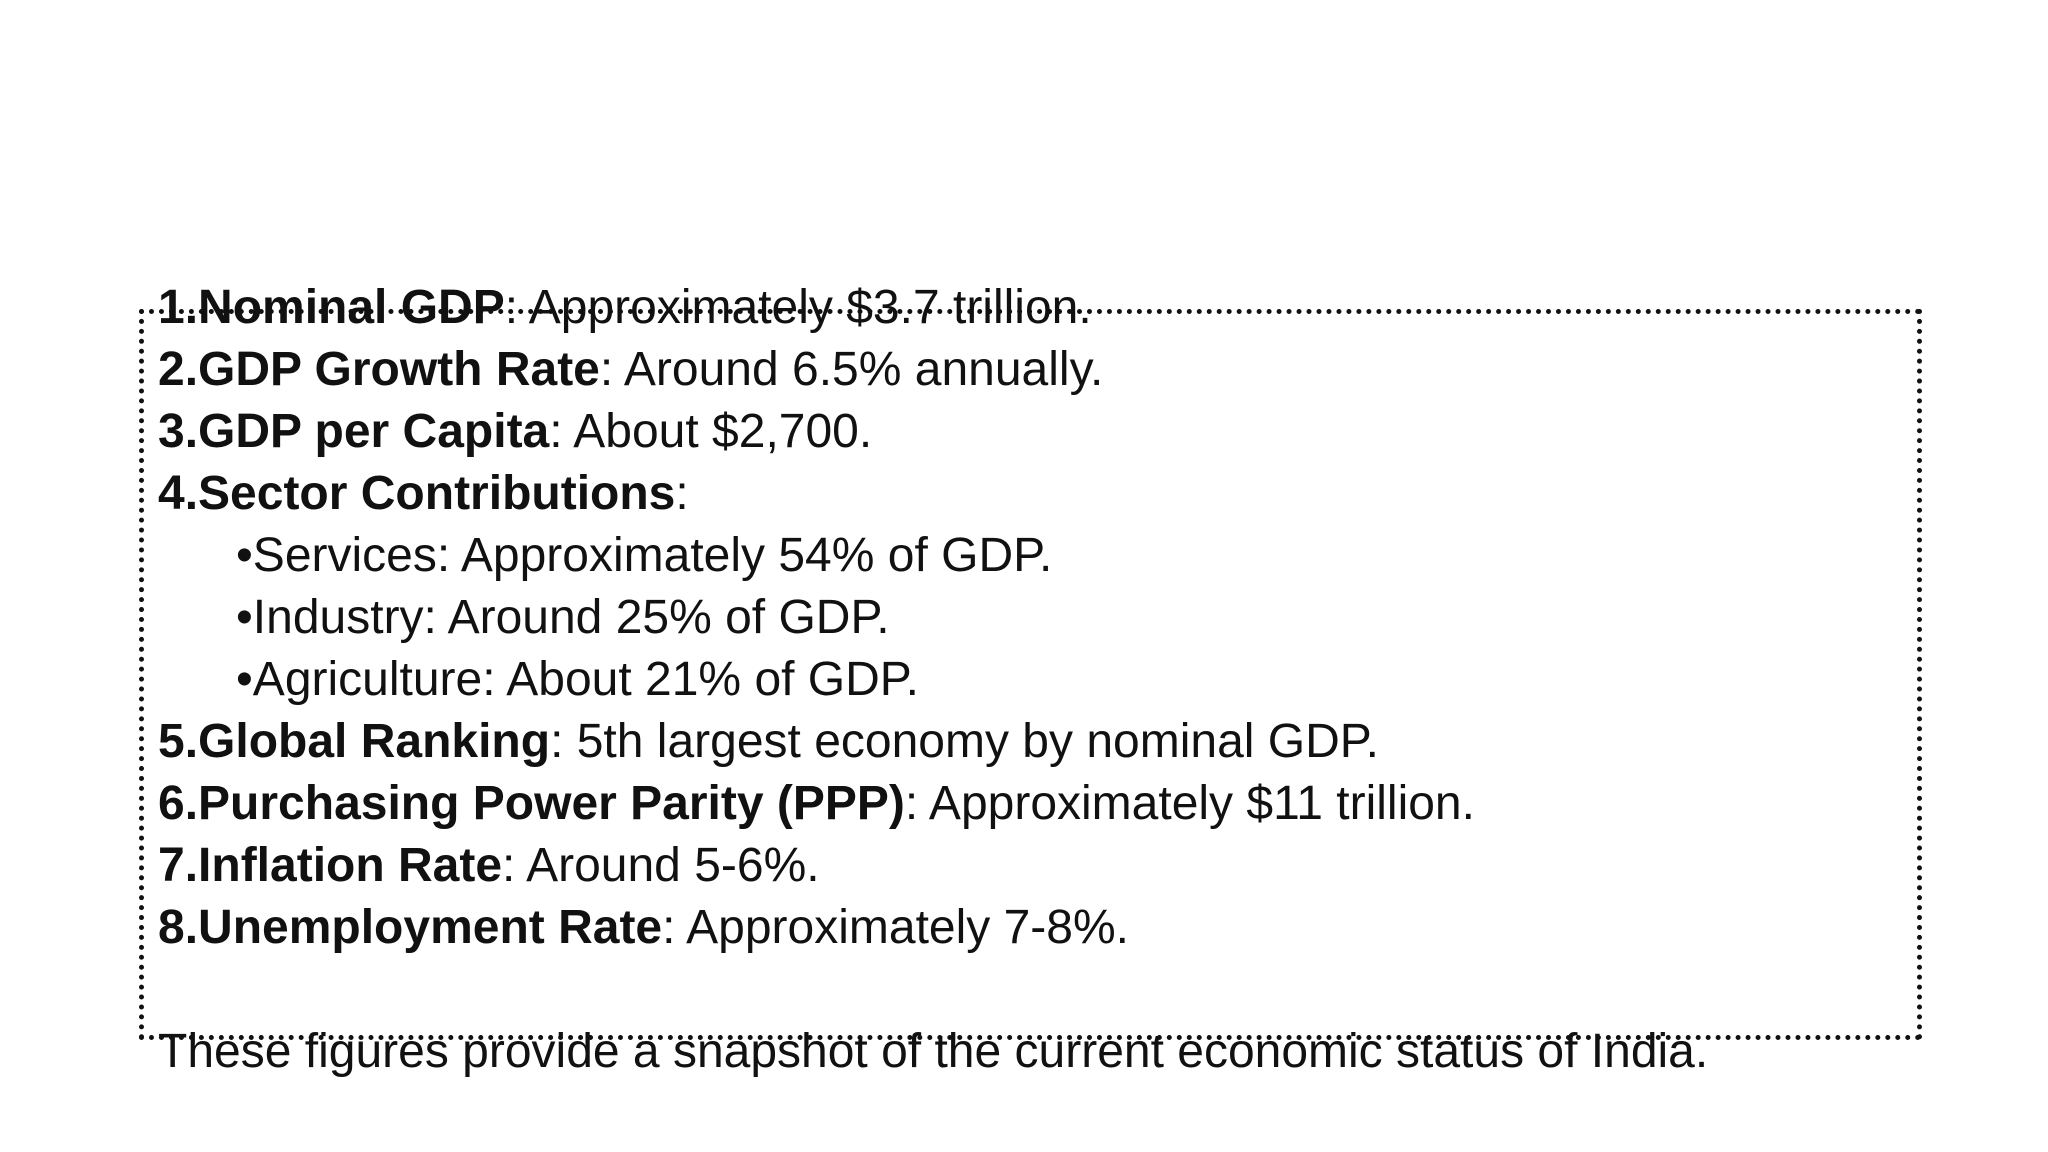 Image resolution: width=2048 pixels, height=1152 pixels. What do you see at coordinates (798, 307) in the screenshot?
I see `item-text: : Approximately $3.7 trillion.` at bounding box center [798, 307].